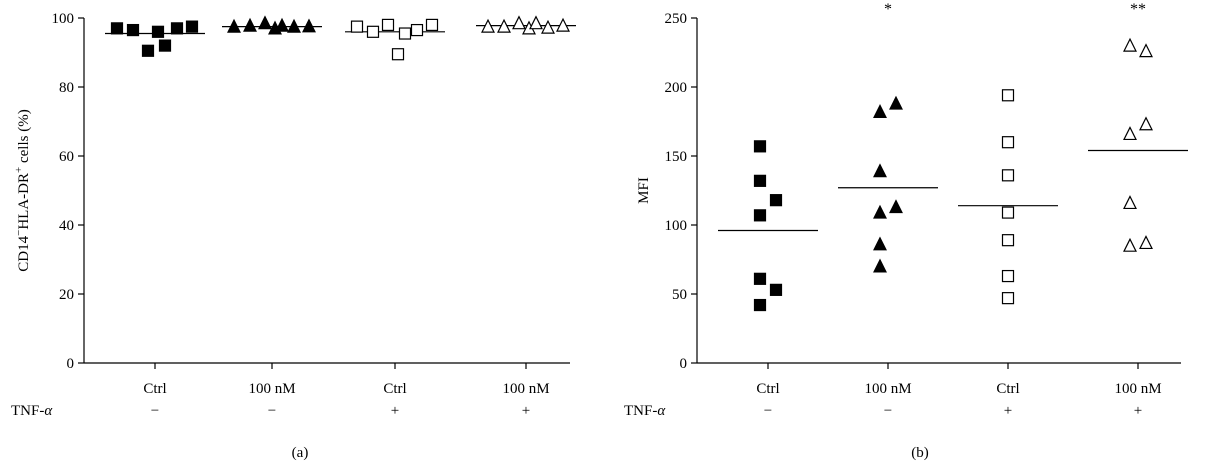 The width and height of the screenshot is (1230, 467). I want to click on y-tick-label: 80, so click(66, 88).